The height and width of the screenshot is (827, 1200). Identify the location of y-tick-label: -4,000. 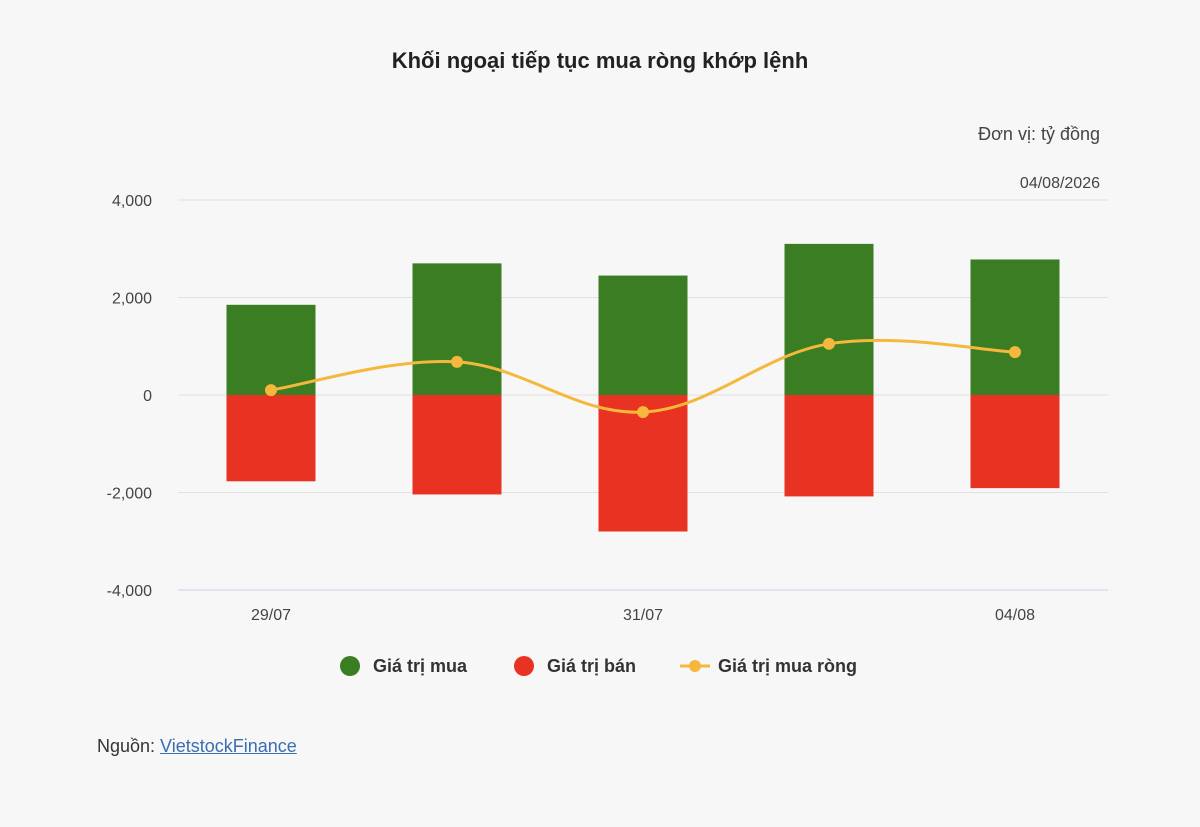
(129, 591).